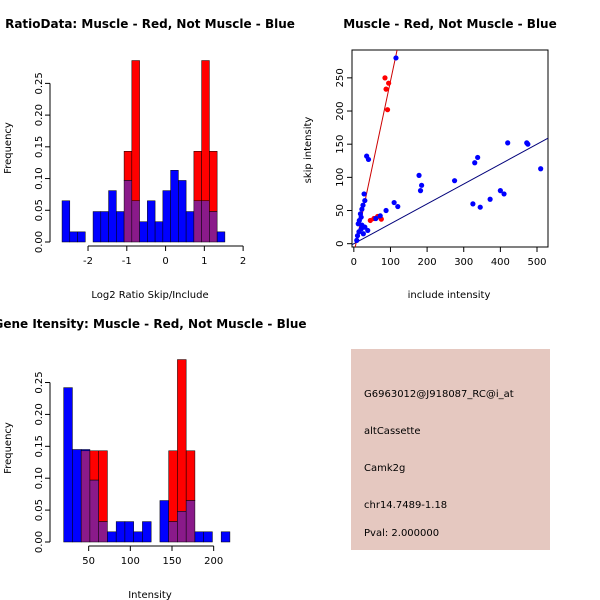 This screenshot has width=600, height=600. I want to click on gene-intensity-ylabel: Frequency, so click(8, 448).